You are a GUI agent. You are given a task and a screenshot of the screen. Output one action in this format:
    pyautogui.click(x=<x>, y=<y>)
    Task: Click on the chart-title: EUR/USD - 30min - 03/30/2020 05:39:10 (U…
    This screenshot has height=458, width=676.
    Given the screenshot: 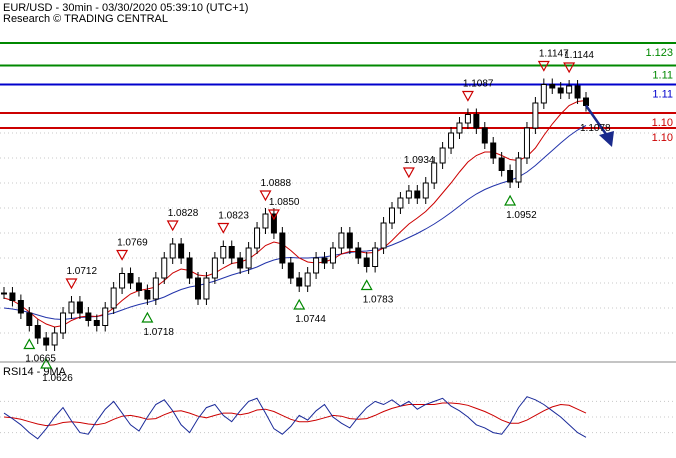 What is the action you would take?
    pyautogui.click(x=125, y=8)
    